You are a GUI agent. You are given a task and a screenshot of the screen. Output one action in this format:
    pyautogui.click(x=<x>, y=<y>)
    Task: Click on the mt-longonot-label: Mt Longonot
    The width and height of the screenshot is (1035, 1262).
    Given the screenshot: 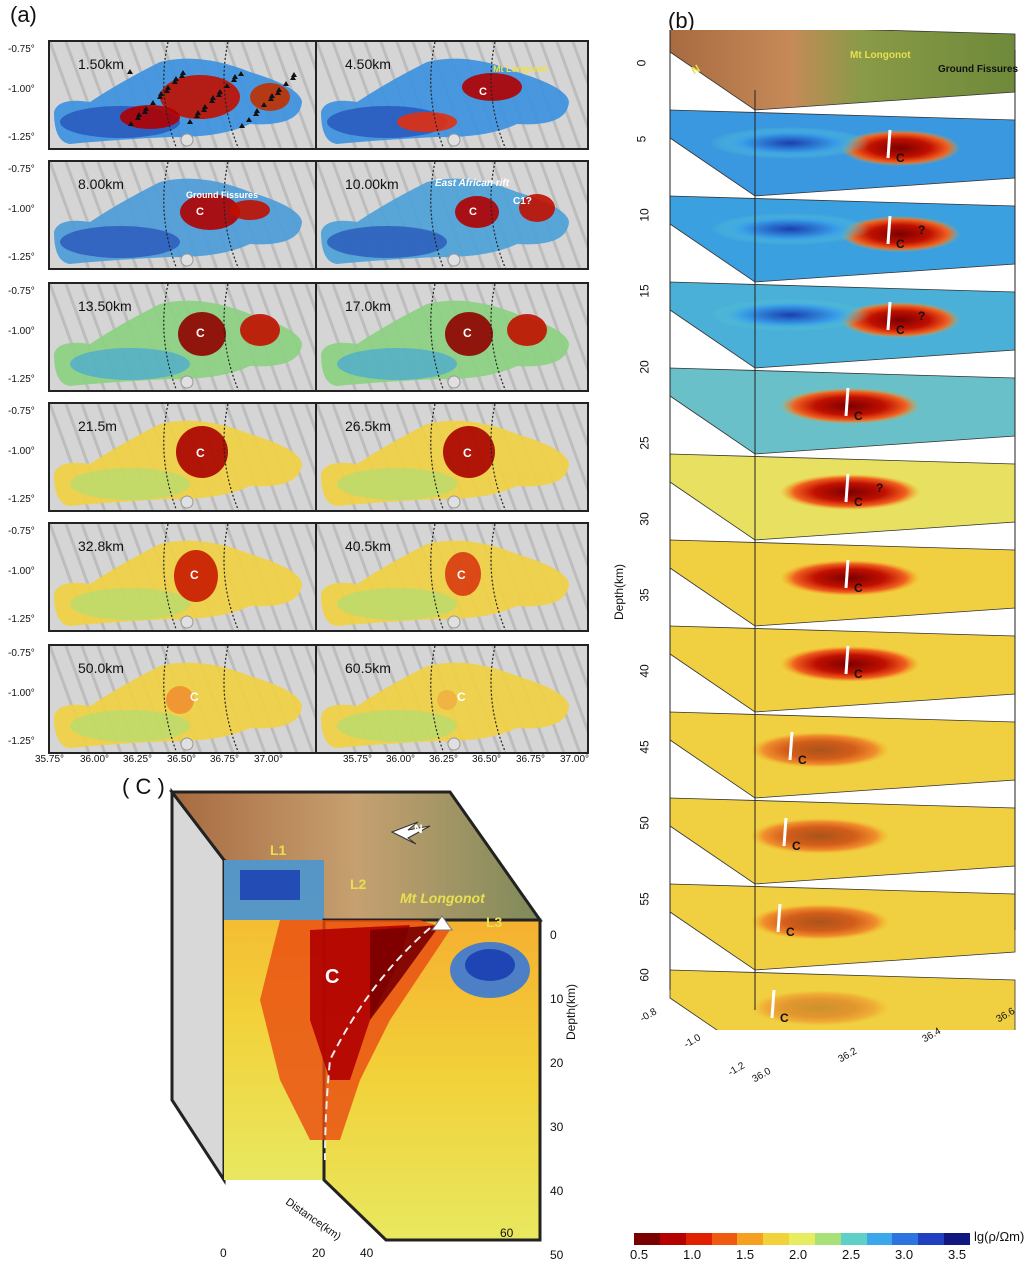 What is the action you would take?
    pyautogui.click(x=520, y=69)
    